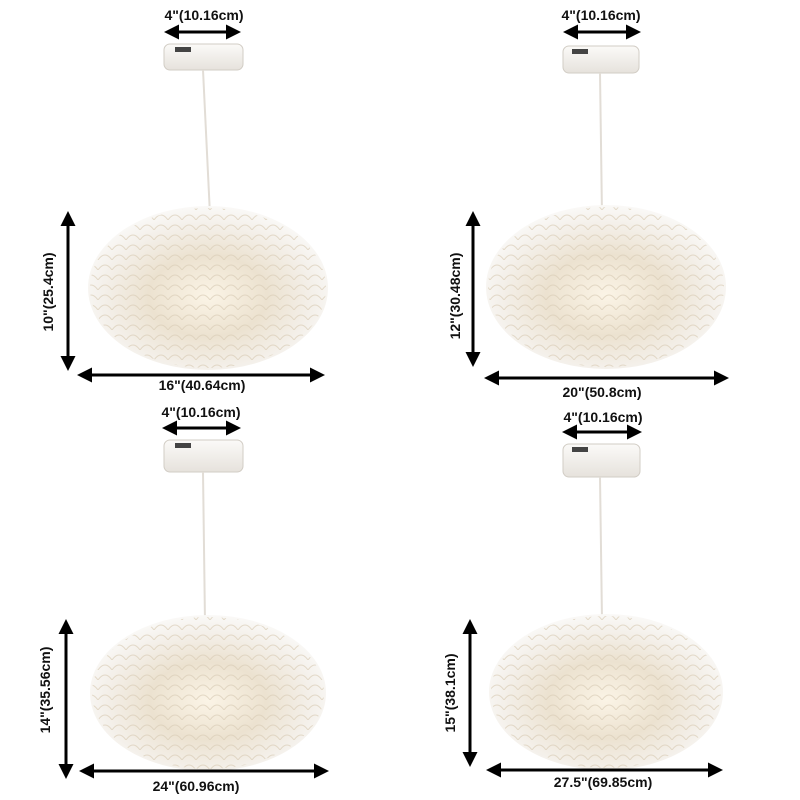 The width and height of the screenshot is (800, 800). What do you see at coordinates (601, 392) in the screenshot?
I see `diameter-label: 20"(50.8cm)` at bounding box center [601, 392].